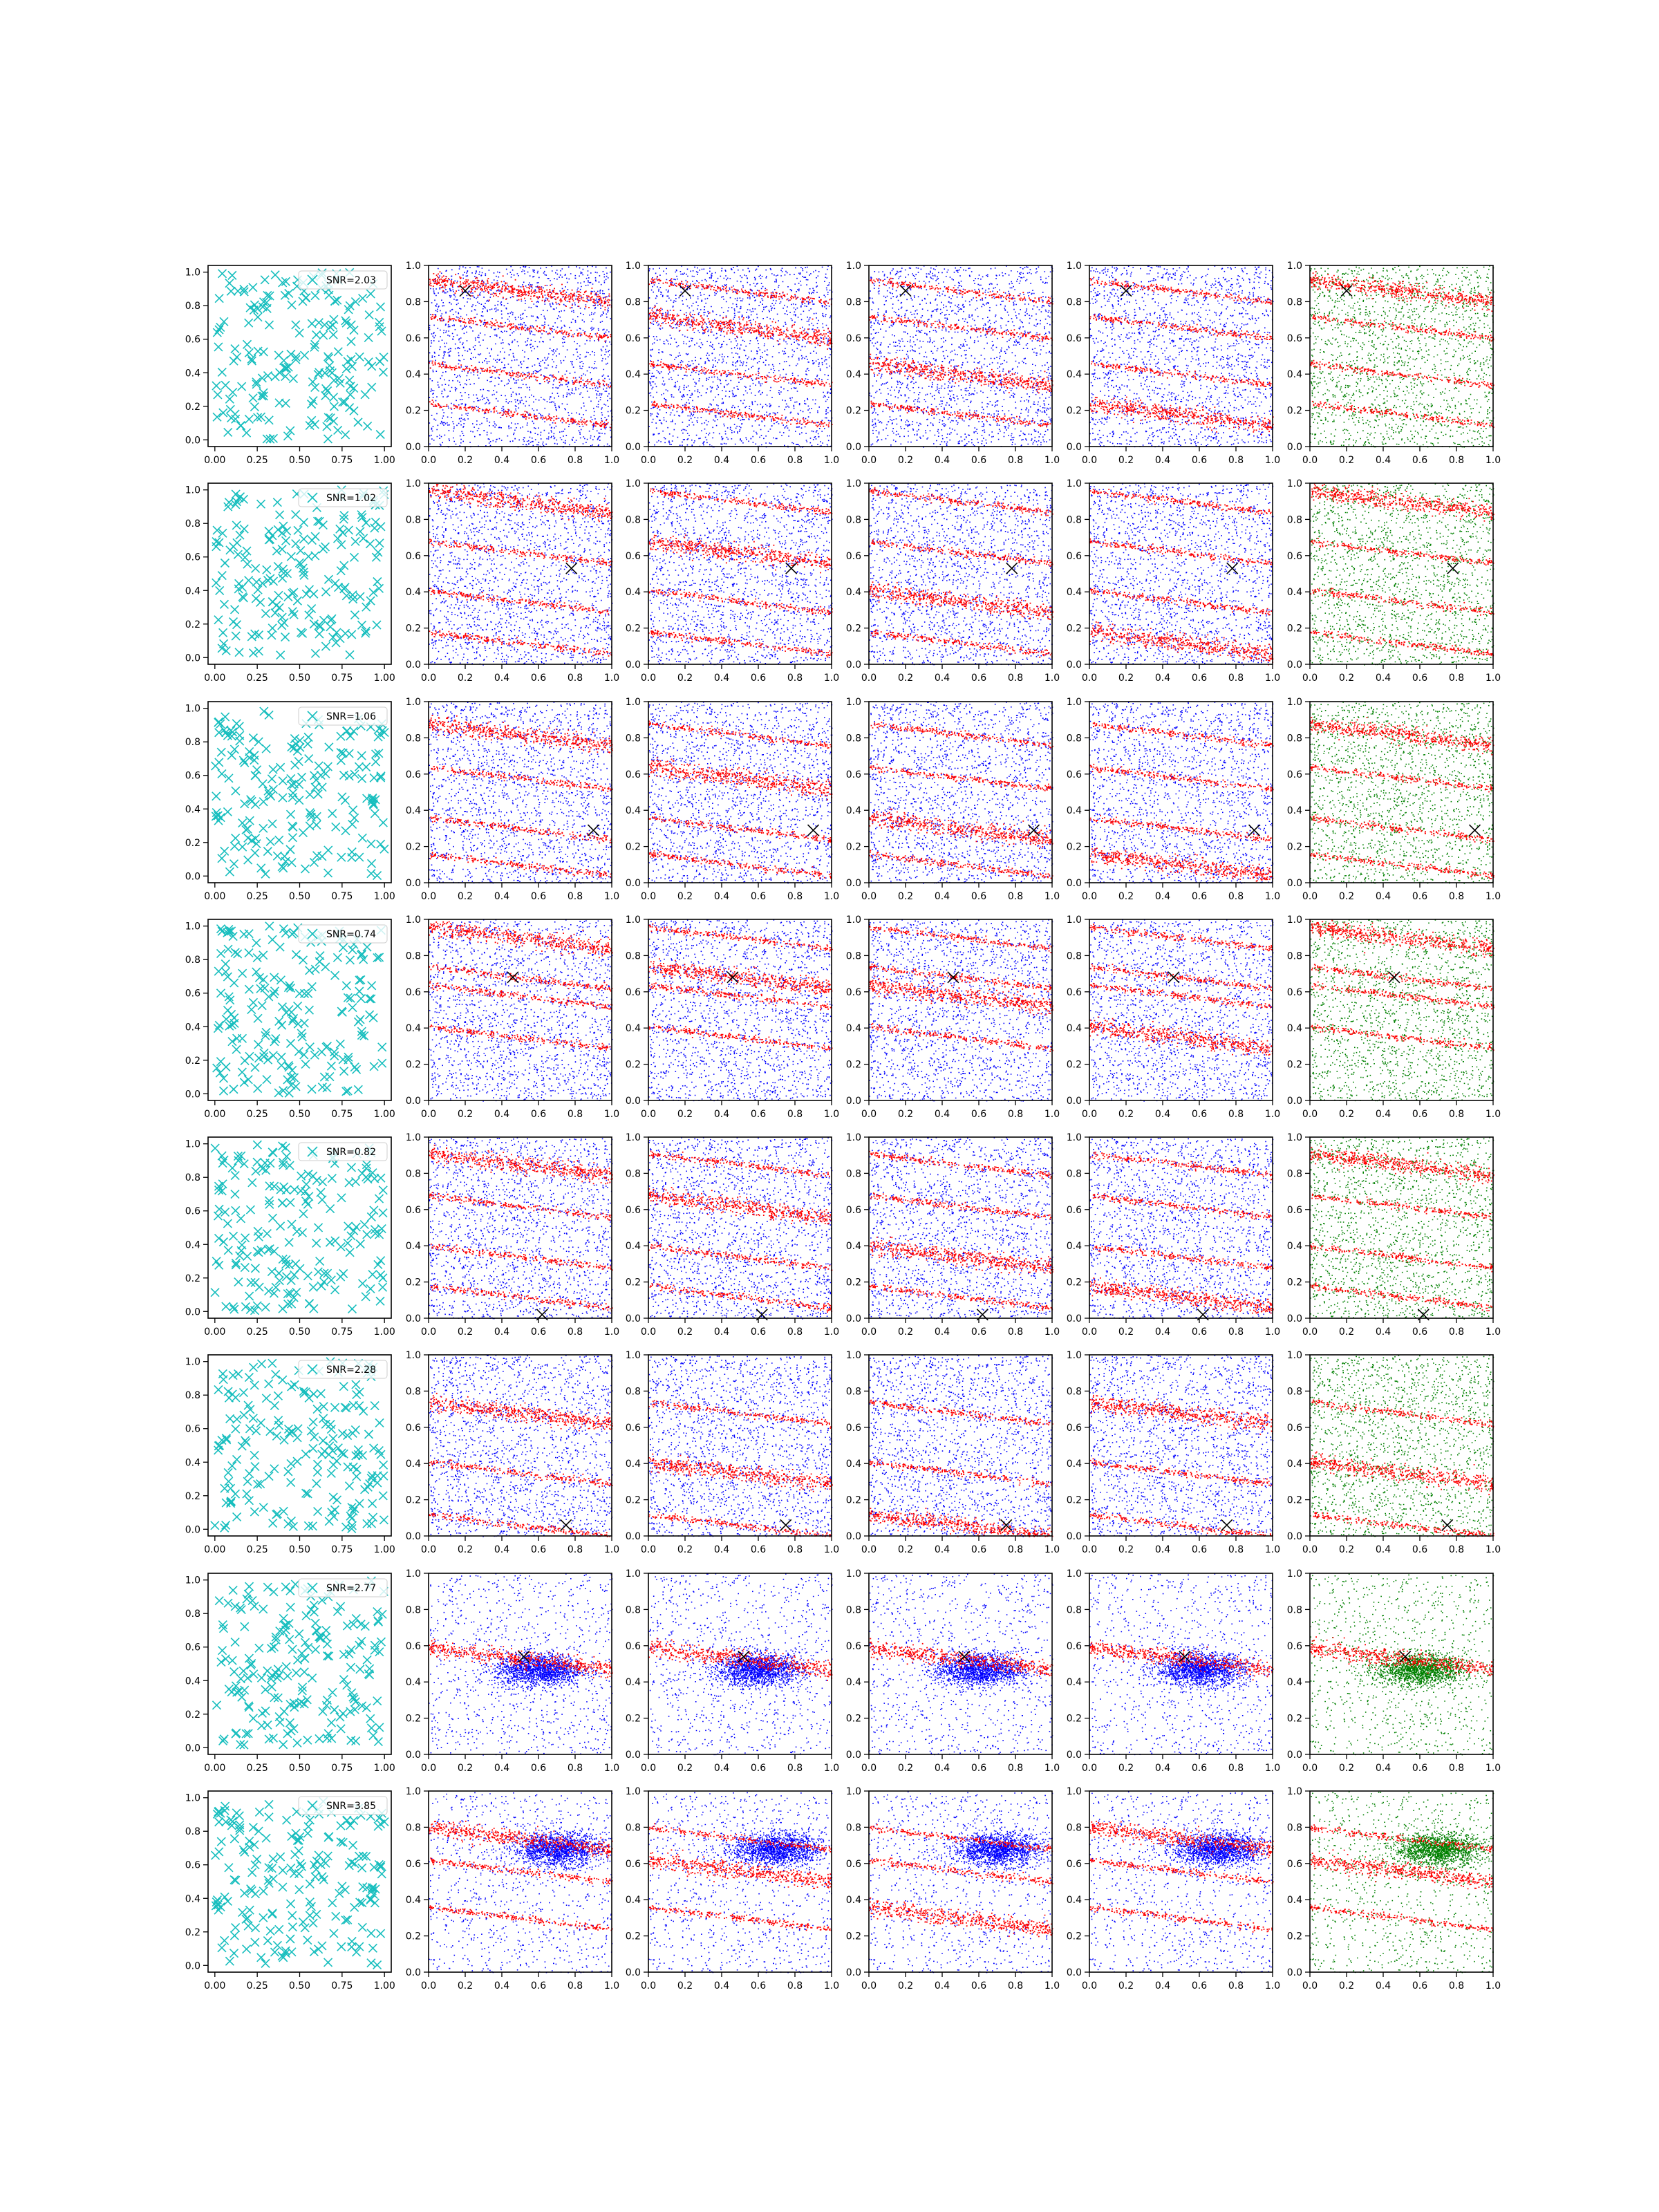 The height and width of the screenshot is (2212, 1659). What do you see at coordinates (513, 581) in the screenshot?
I see `panel-r2-c2: 0.0 0.2 0.4 0.6 0.8 1.00.00.20.40.60.81.0` at bounding box center [513, 581].